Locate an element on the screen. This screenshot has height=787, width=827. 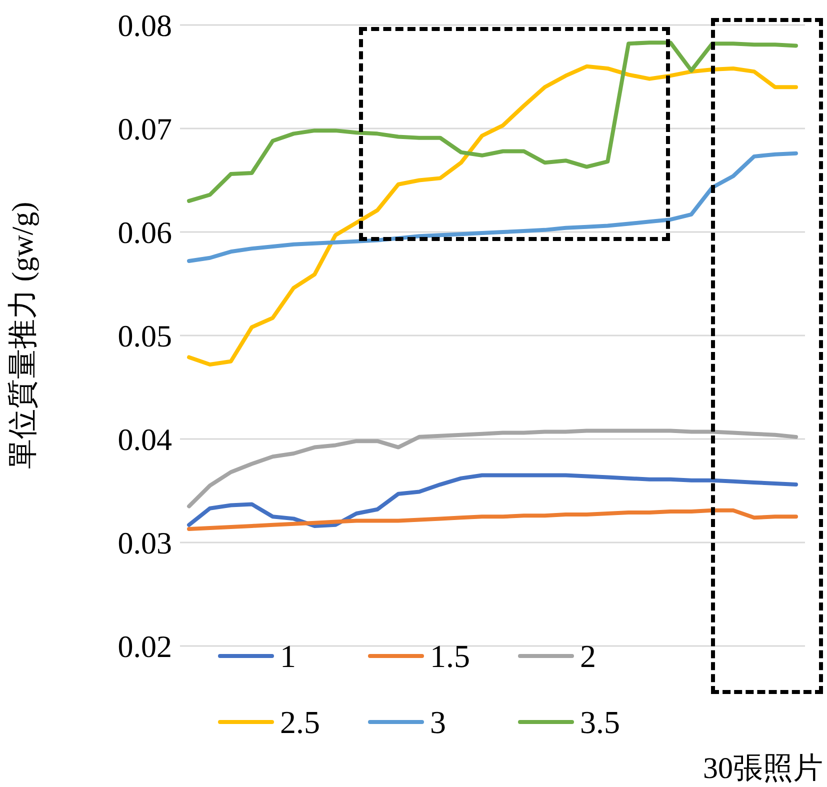
legend-label: 1.5 is located at coordinates (450, 656).